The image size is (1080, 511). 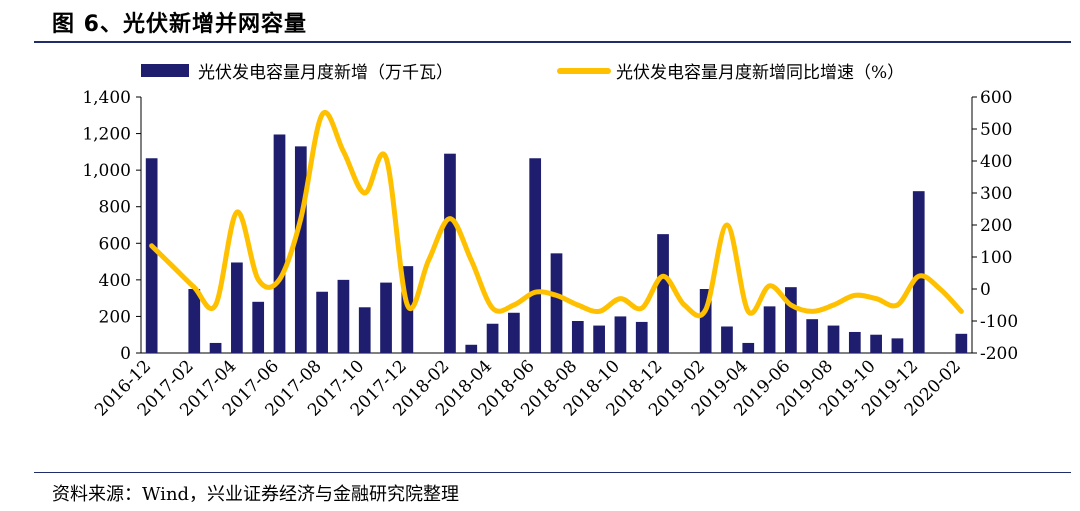 What do you see at coordinates (552, 472) in the screenshot?
I see `footer-divider` at bounding box center [552, 472].